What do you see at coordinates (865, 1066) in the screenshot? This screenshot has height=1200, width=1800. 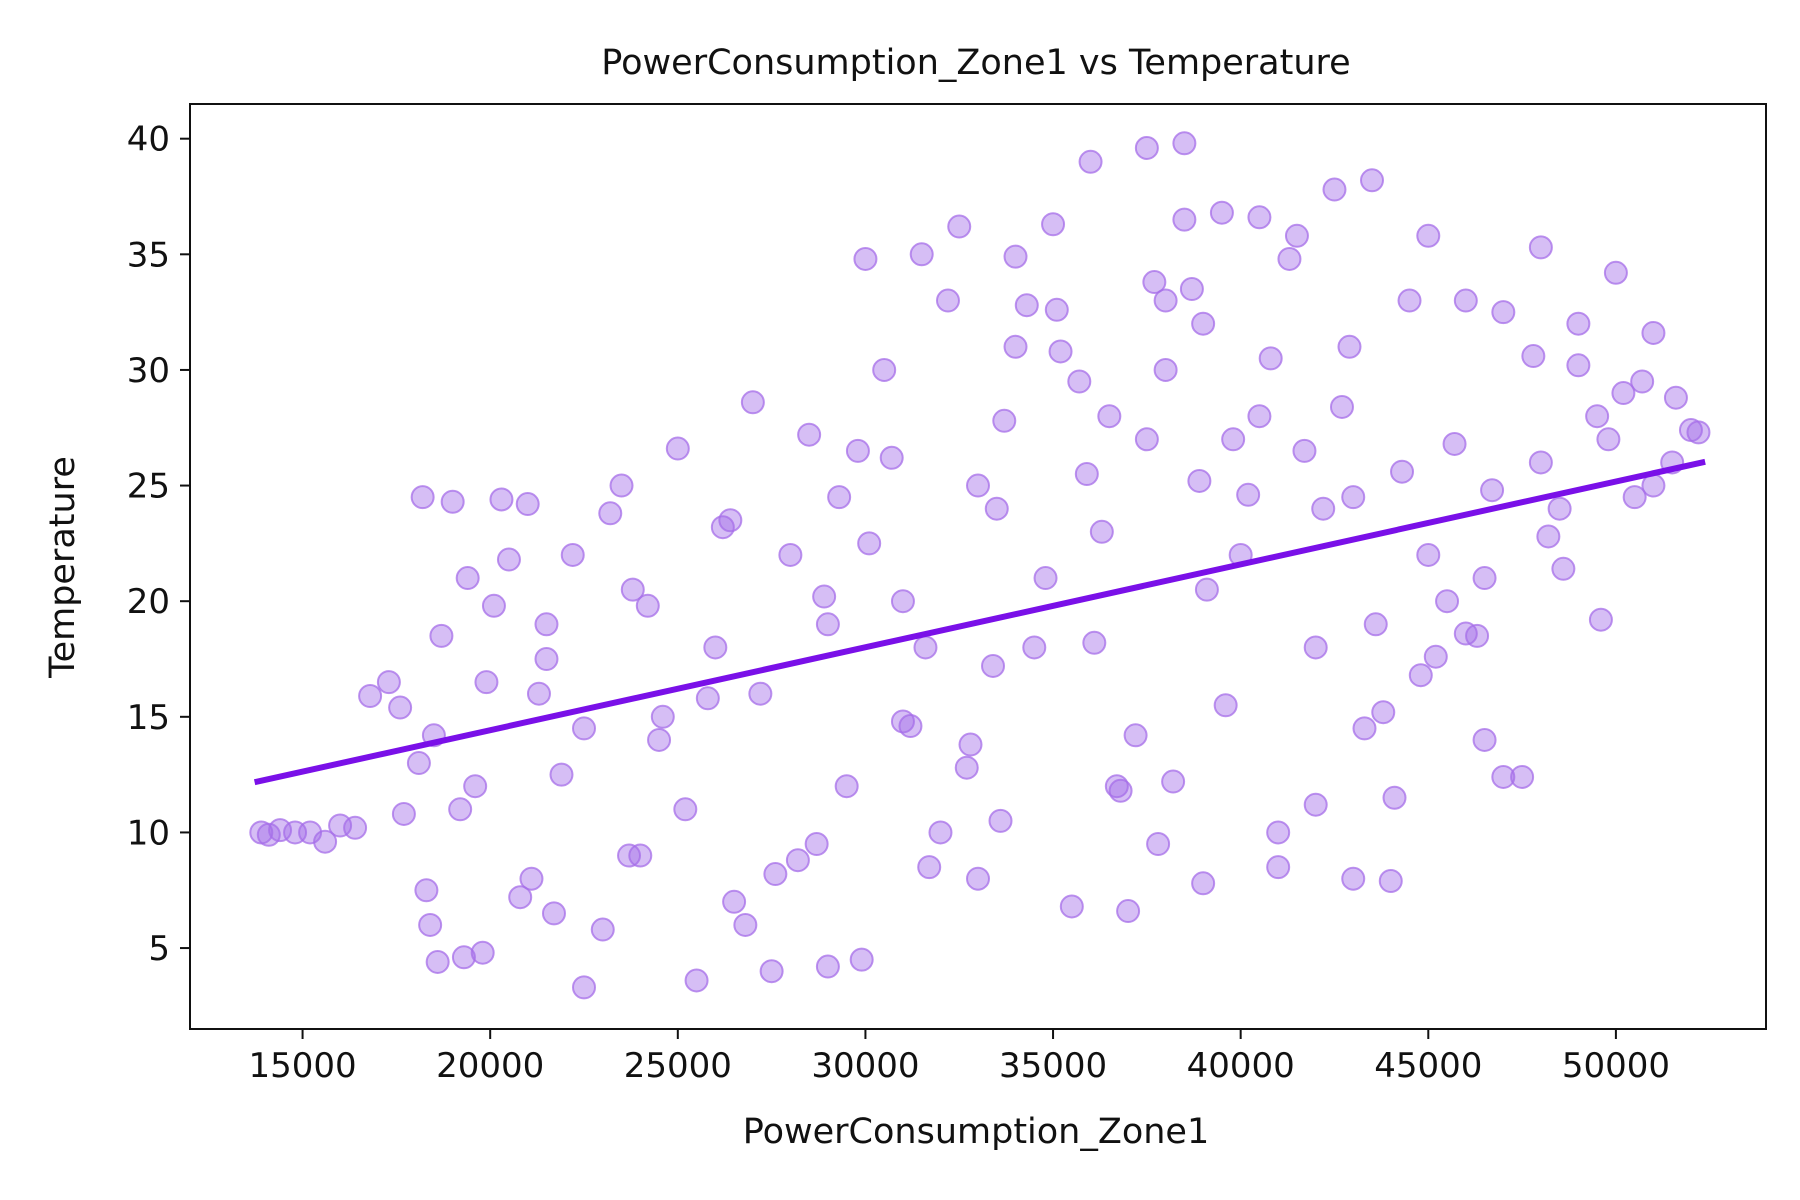 I see `x-tick-label: 30000` at bounding box center [865, 1066].